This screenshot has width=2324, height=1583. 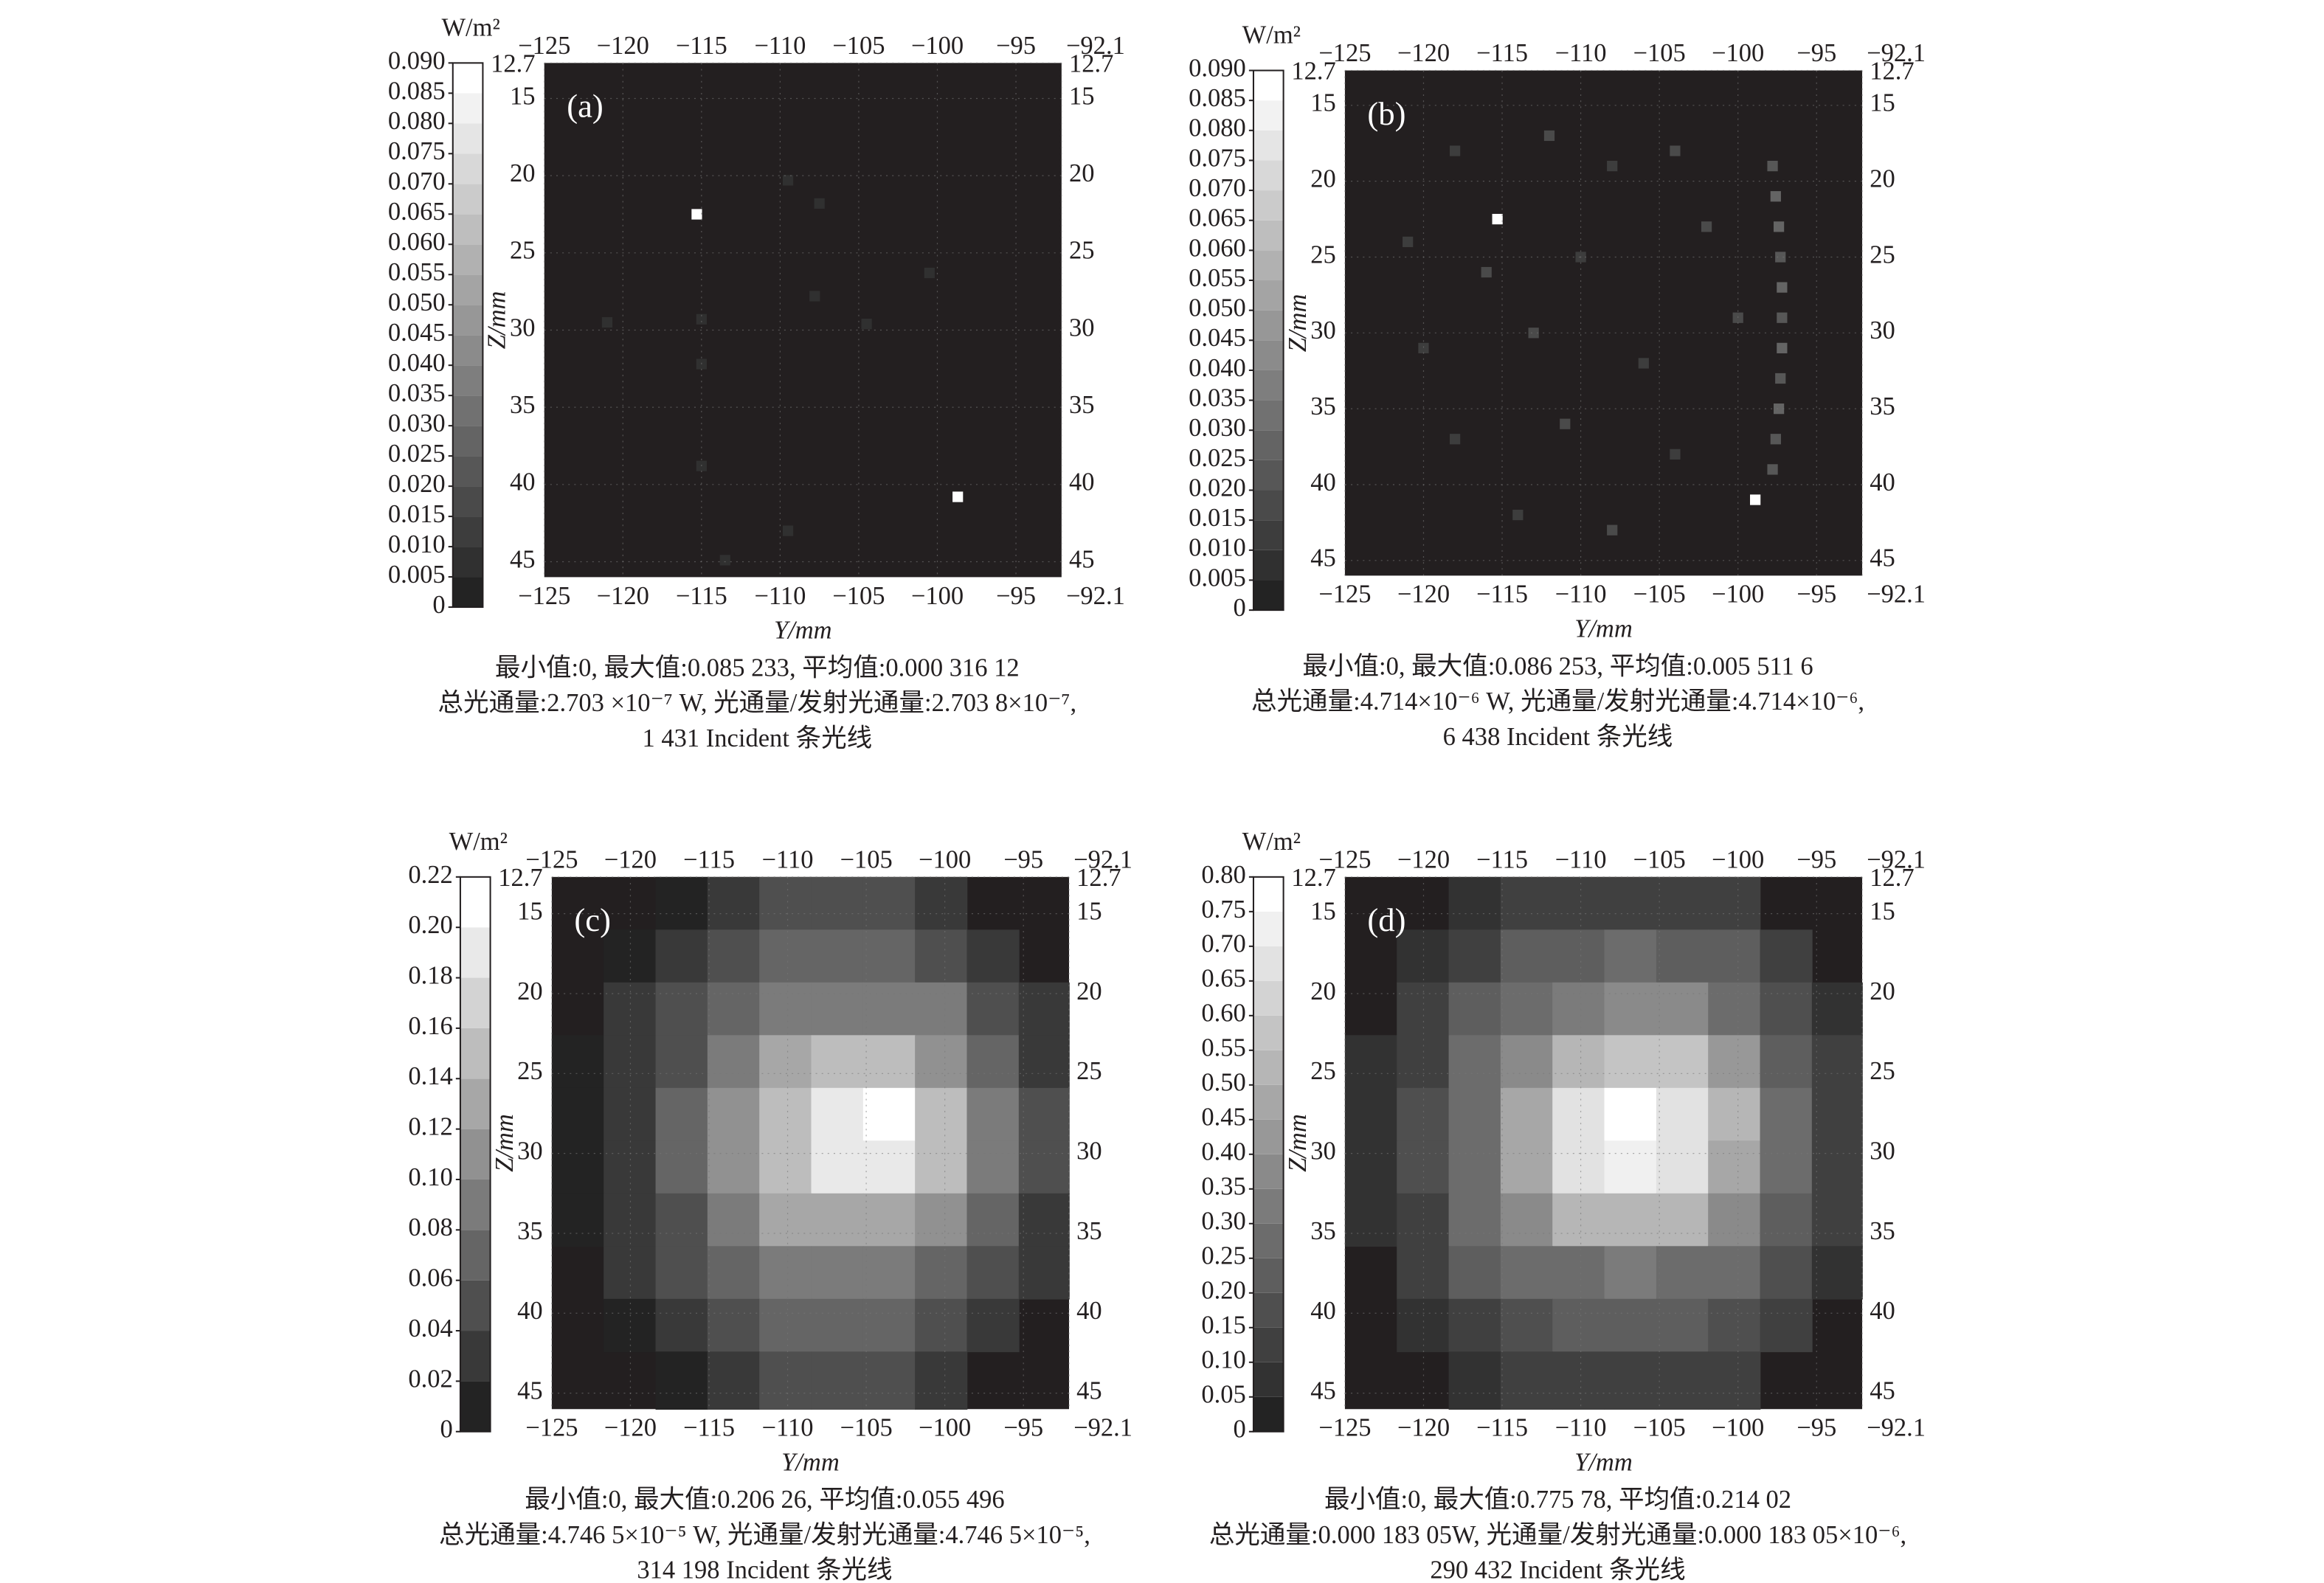 What do you see at coordinates (417, 423) in the screenshot?
I see `colorbar-tick-label: 0.030` at bounding box center [417, 423].